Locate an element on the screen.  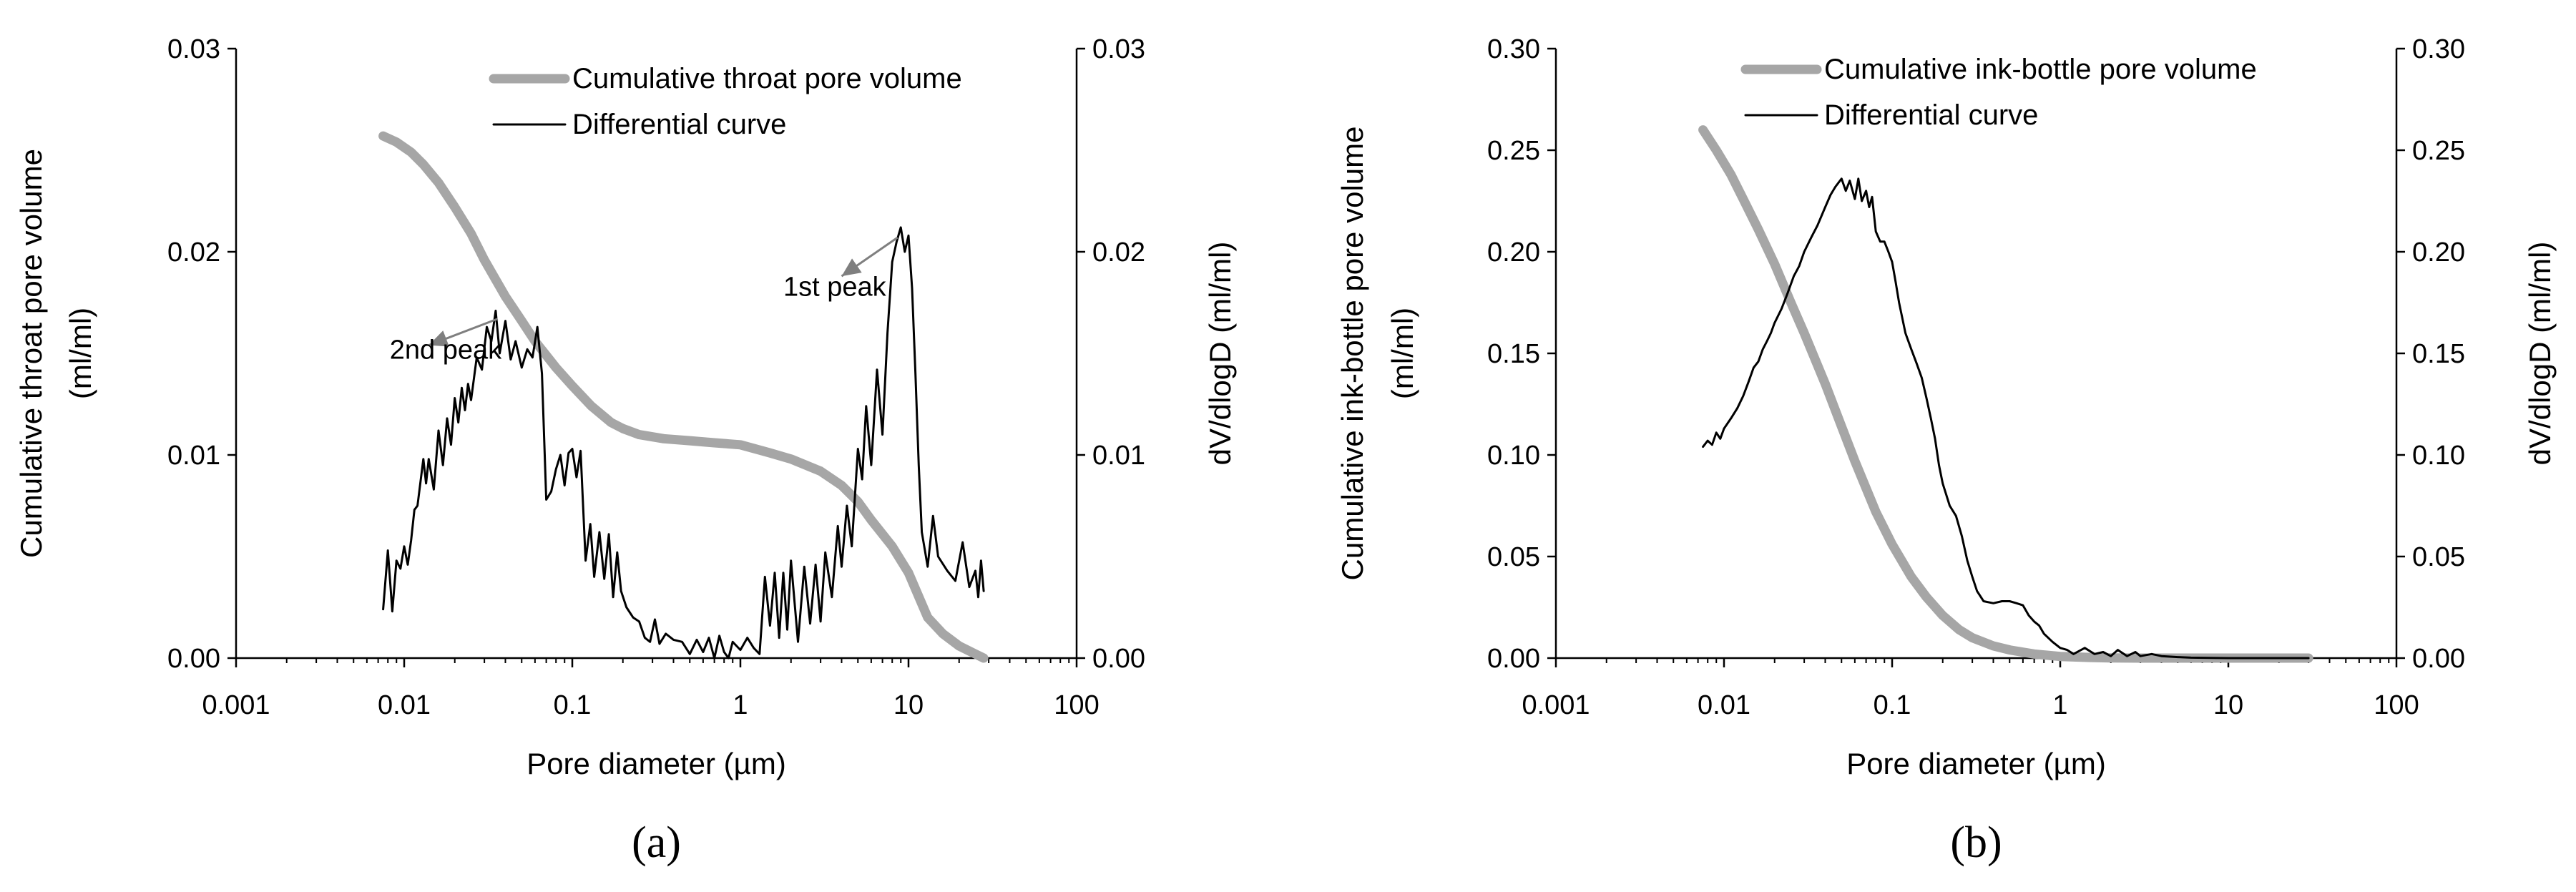
legend-label: Cumulative ink-bottle pore volume is located at coordinates (2040, 69).